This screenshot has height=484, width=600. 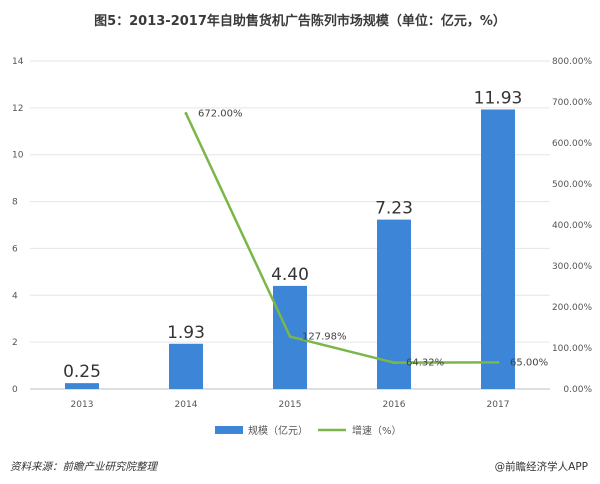 I want to click on y-left-tick-label: 14, so click(x=18, y=62).